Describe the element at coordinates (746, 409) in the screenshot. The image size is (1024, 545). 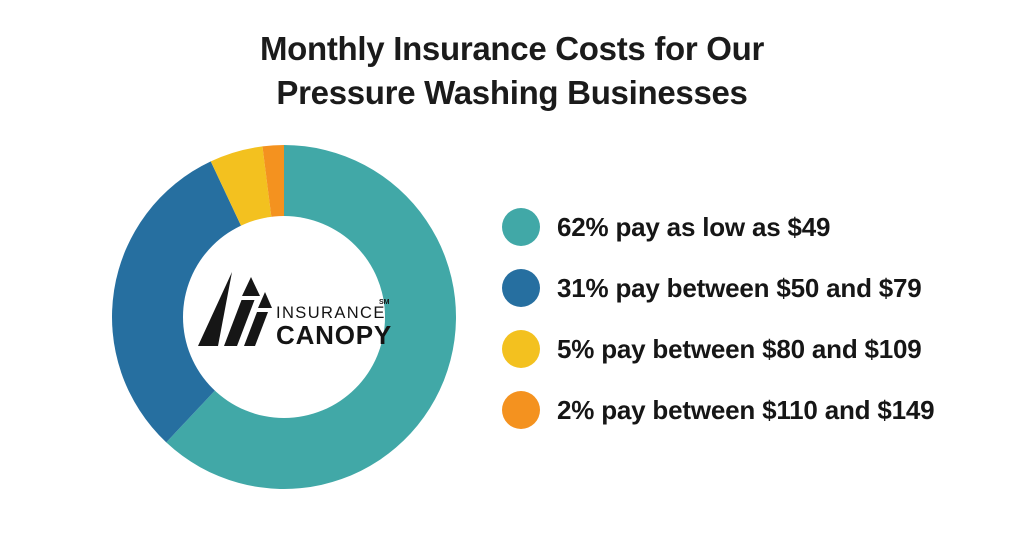
I see `legend-label: 2% pay between $110 and $149` at that location.